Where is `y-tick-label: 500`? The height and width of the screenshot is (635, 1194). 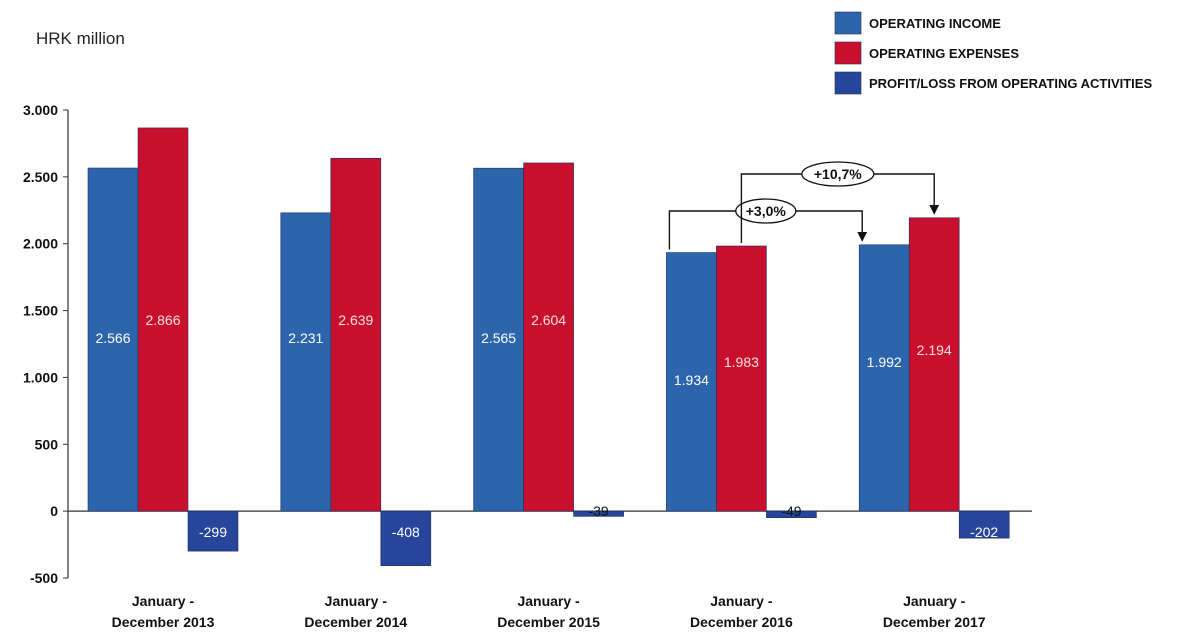
y-tick-label: 500 is located at coordinates (47, 444).